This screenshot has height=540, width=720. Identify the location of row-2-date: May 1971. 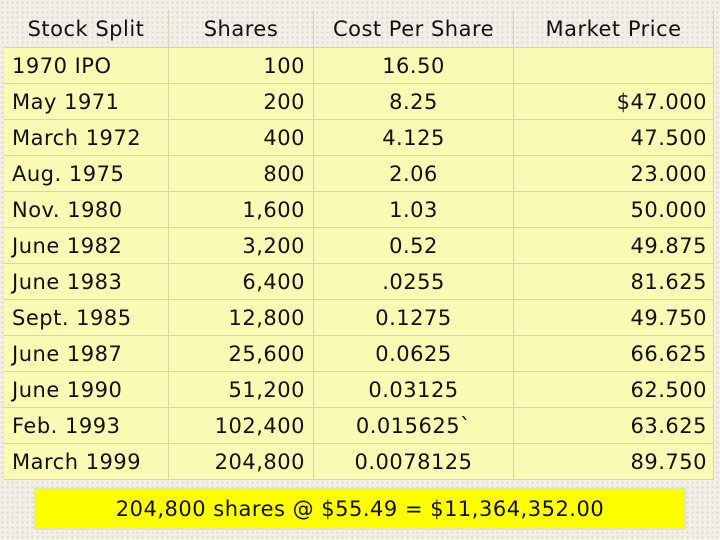
(86, 102).